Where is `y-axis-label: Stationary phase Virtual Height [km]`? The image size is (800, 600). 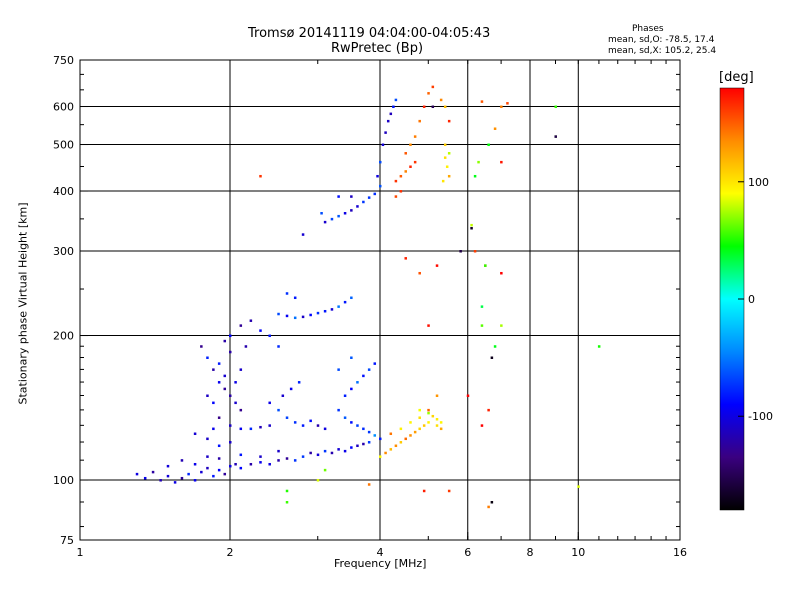 y-axis-label: Stationary phase Virtual Height [km] is located at coordinates (23, 303).